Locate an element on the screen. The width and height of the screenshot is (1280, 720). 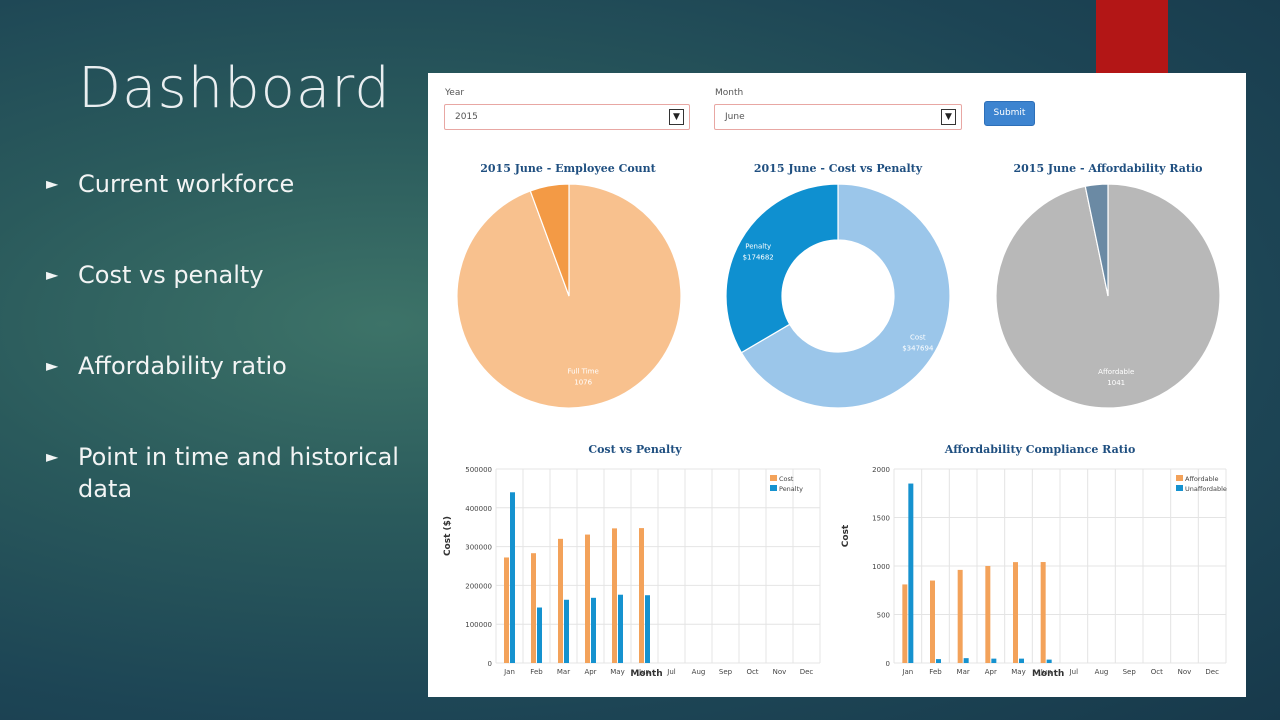
legend-label: Affordable is located at coordinates (1202, 479).